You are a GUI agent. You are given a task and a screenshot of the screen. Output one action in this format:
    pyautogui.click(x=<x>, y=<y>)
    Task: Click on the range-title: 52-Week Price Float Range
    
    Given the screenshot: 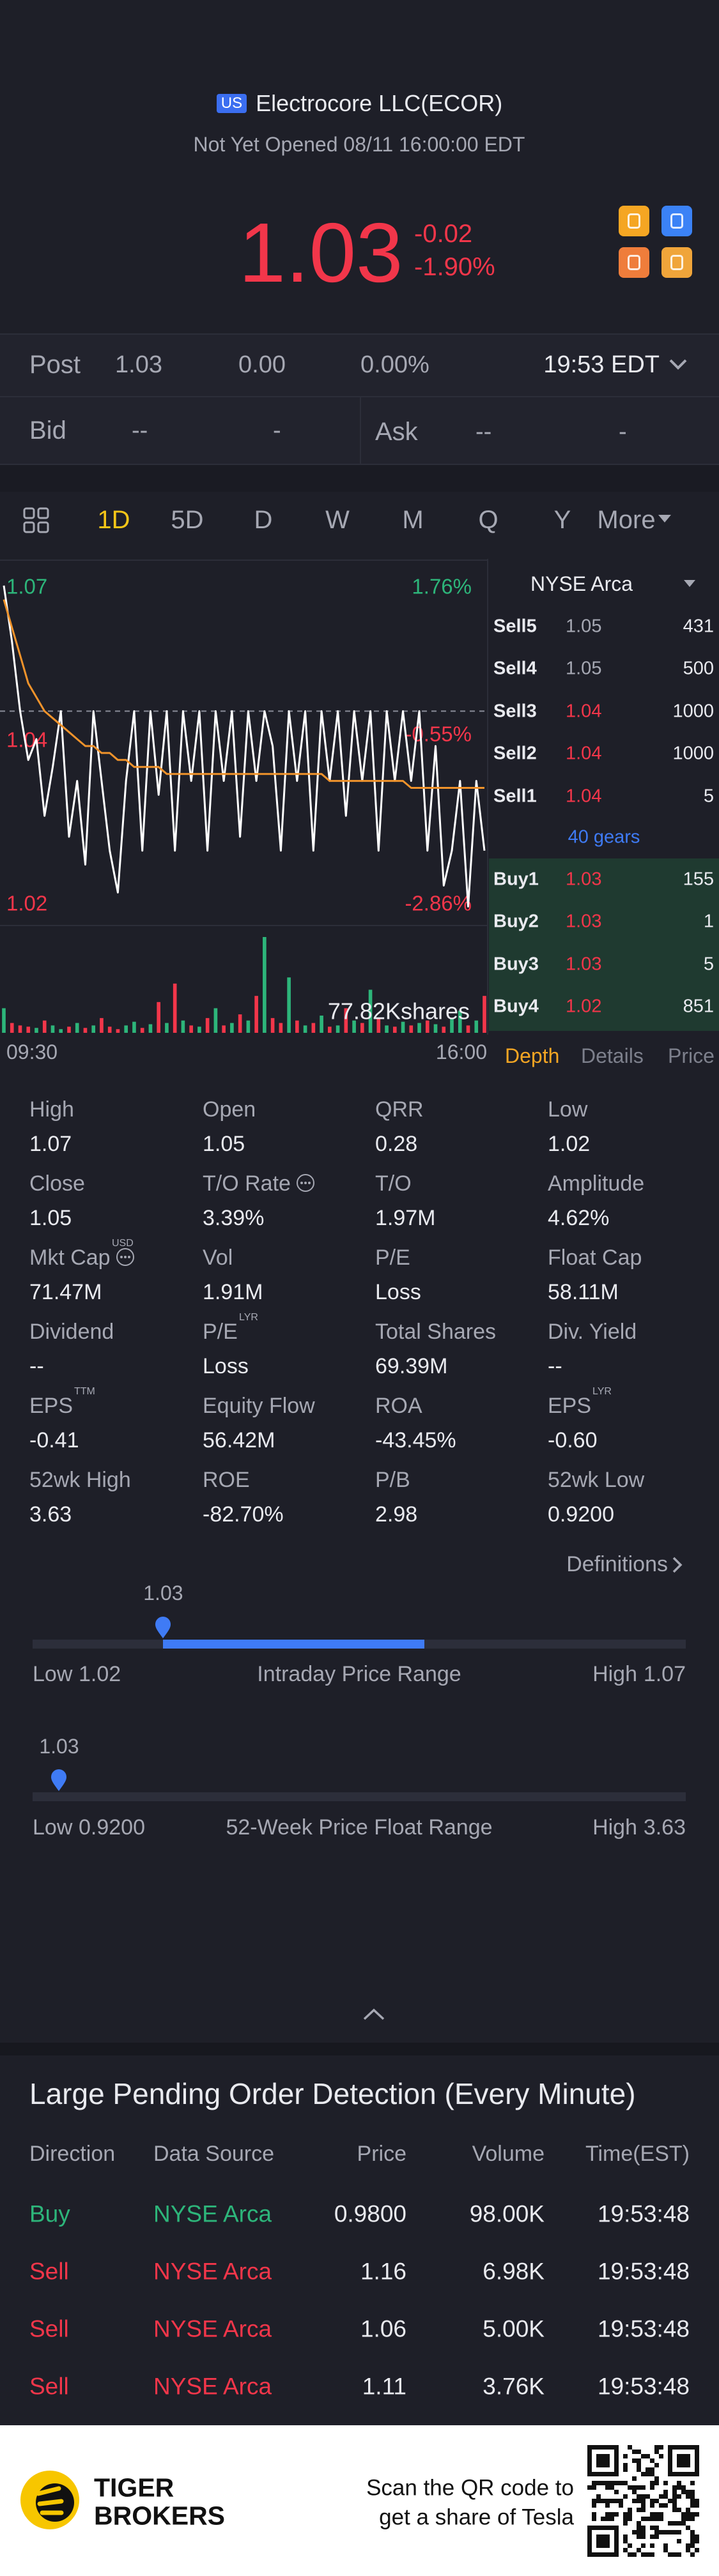 What is the action you would take?
    pyautogui.click(x=359, y=1828)
    